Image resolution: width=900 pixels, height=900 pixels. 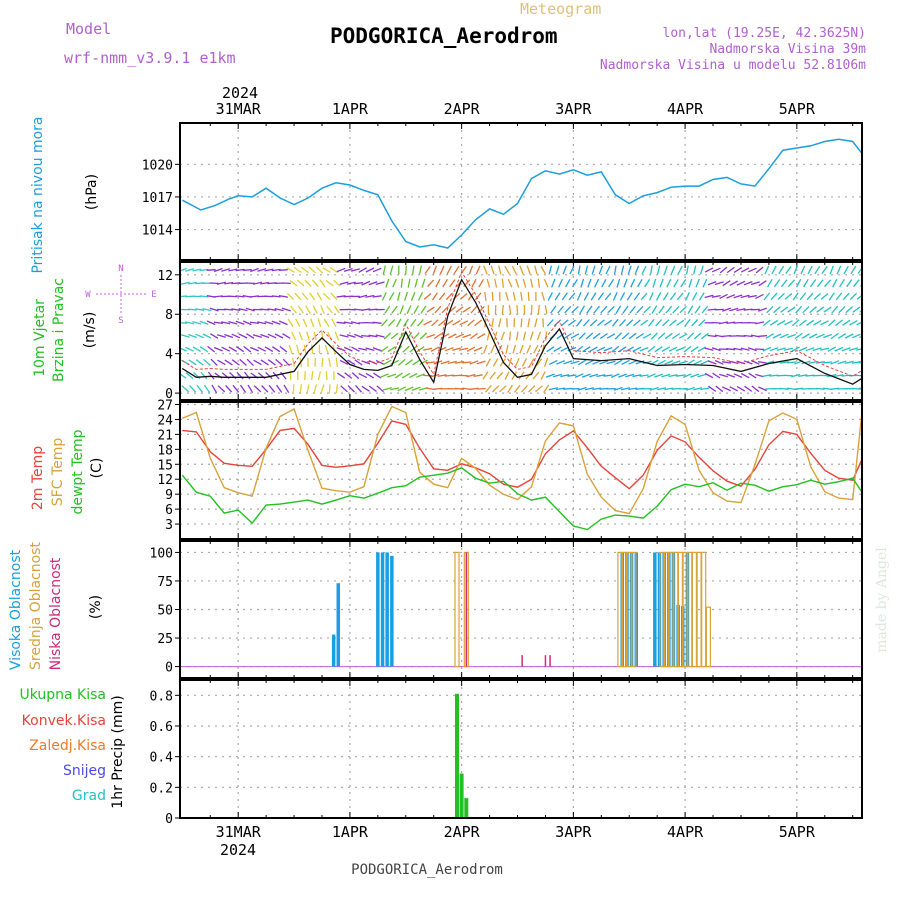 I want to click on temp-dew-label: dewpt Temp, so click(x=78, y=471).